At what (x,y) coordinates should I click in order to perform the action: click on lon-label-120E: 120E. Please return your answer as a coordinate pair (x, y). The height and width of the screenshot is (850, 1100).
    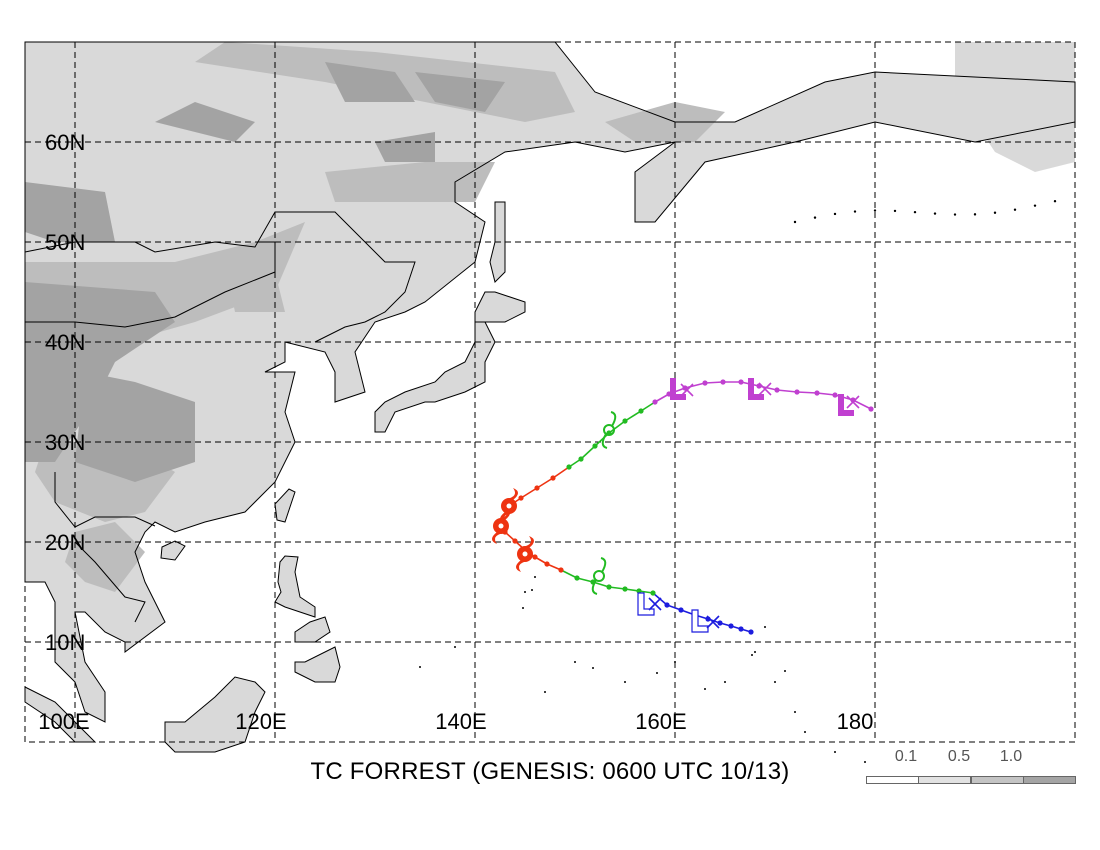
    Looking at the image, I should click on (260, 721).